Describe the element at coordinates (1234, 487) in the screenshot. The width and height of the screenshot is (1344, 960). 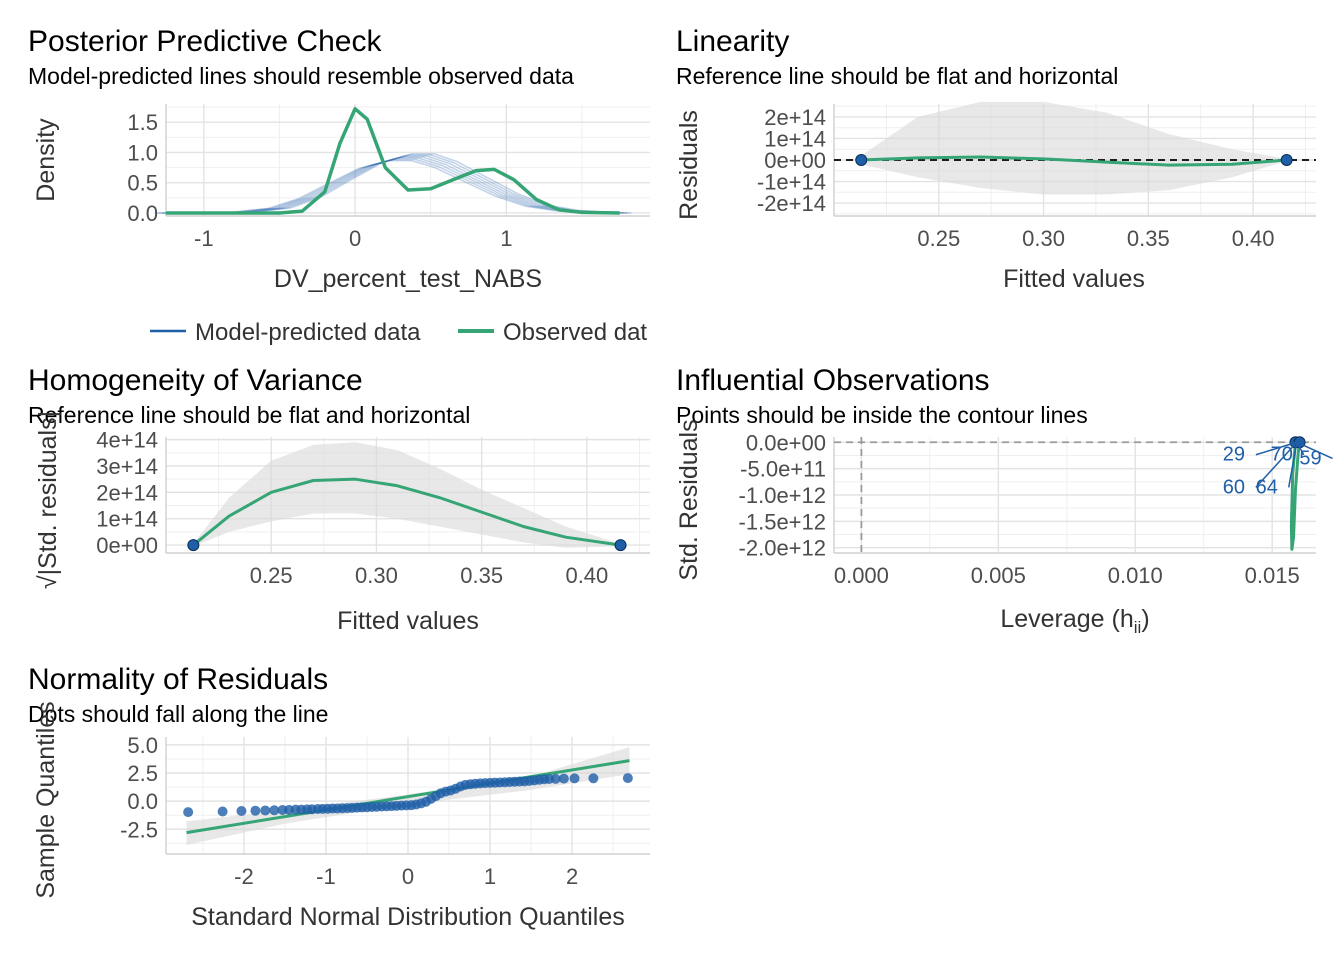
I see `observation-label: 60` at that location.